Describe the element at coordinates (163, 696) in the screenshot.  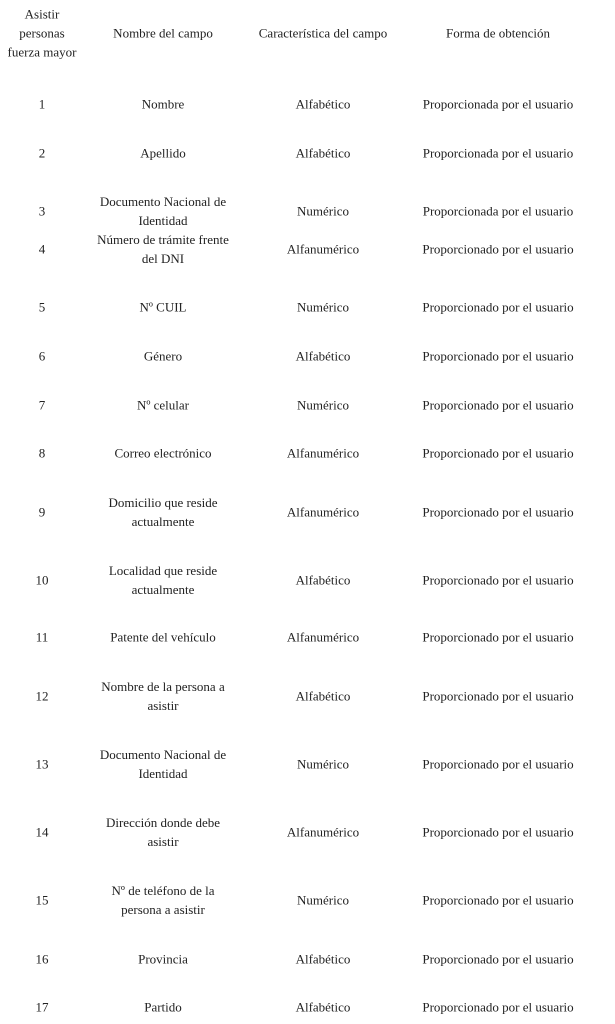
I see `cell-field-name: Nombre de la persona a asistir` at that location.